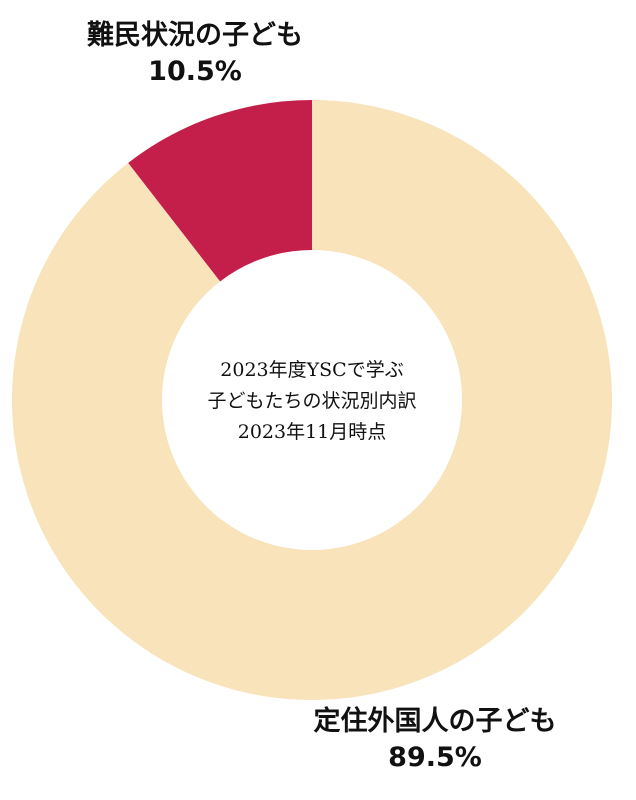 Image resolution: width=636 pixels, height=800 pixels. What do you see at coordinates (312, 432) in the screenshot?
I see `center-title-line: 2023年11月時点` at bounding box center [312, 432].